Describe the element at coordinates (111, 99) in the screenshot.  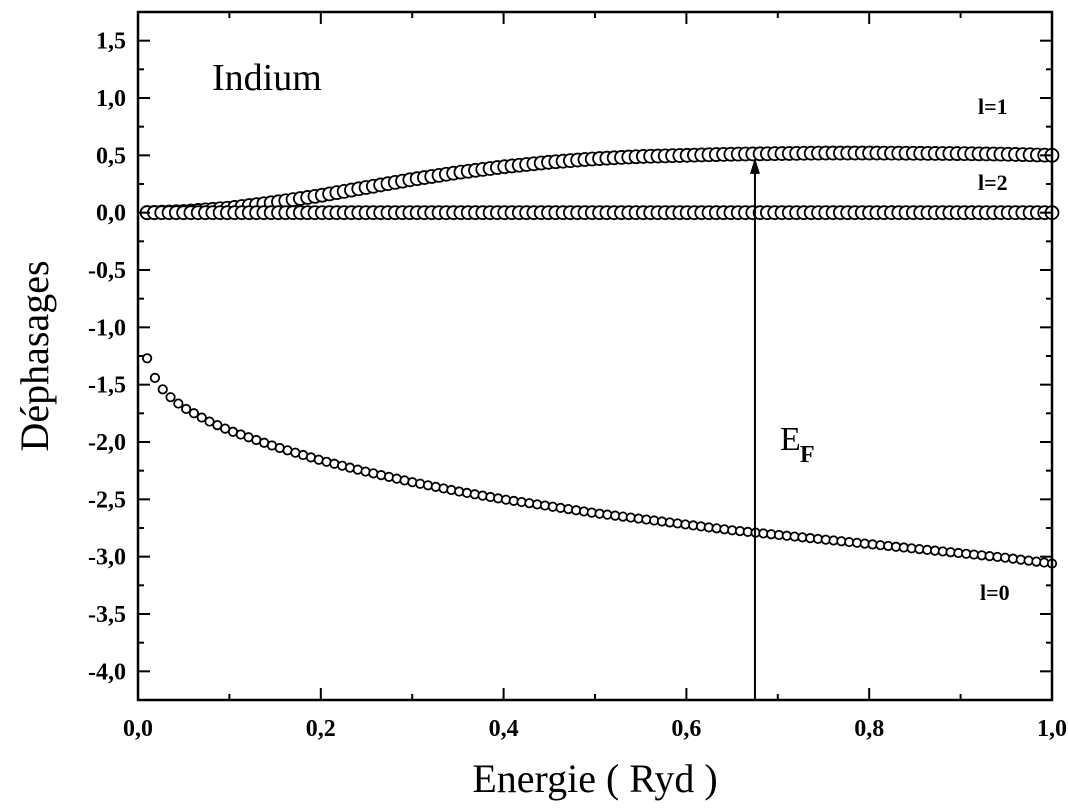
I see `y-tick-label: 1,0` at that location.